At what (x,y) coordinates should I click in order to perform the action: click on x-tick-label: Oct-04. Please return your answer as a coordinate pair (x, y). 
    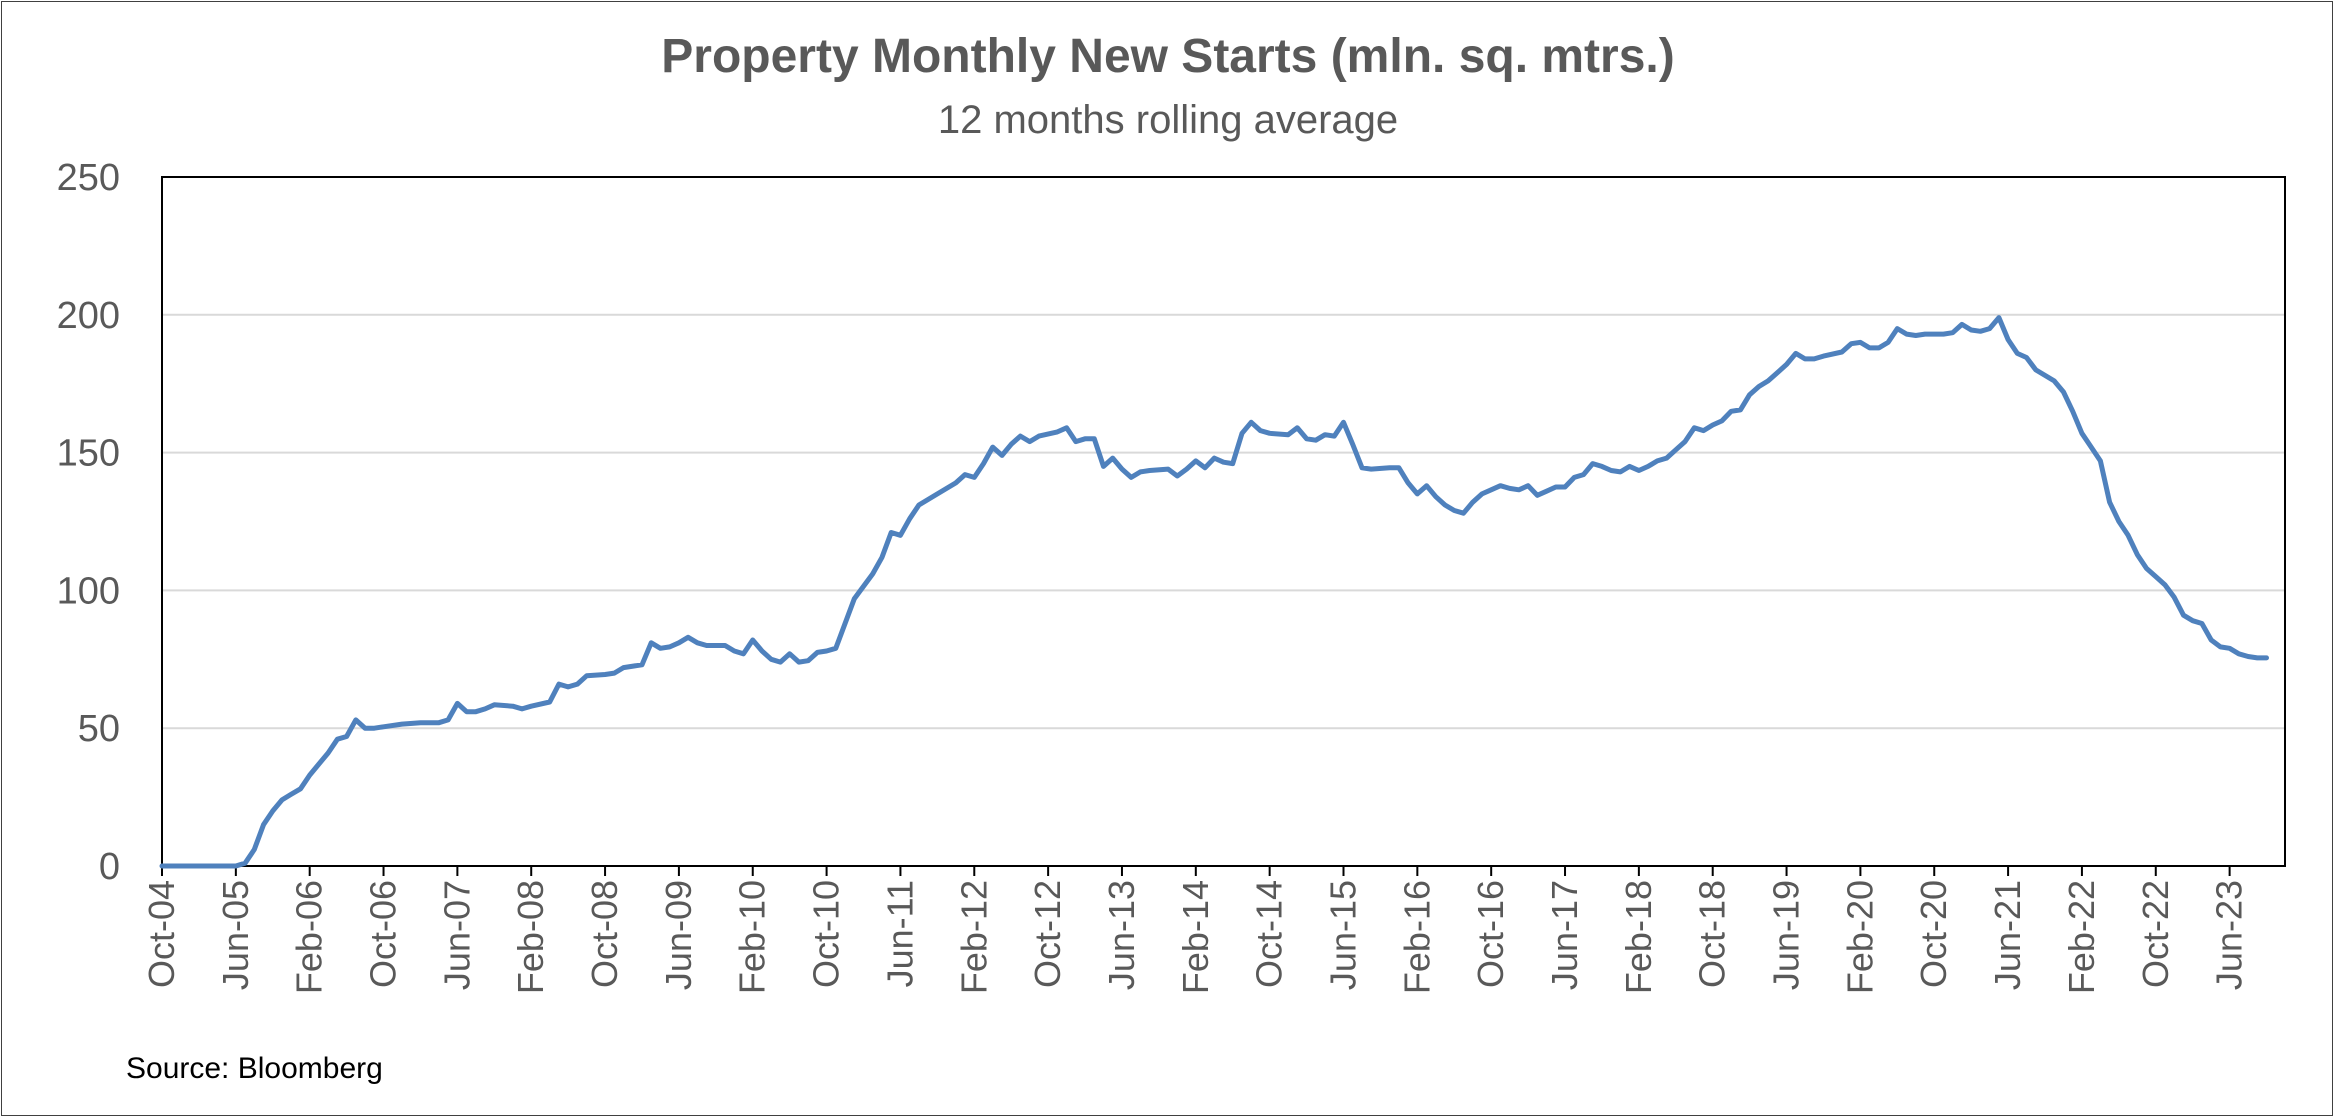
    Looking at the image, I should click on (161, 934).